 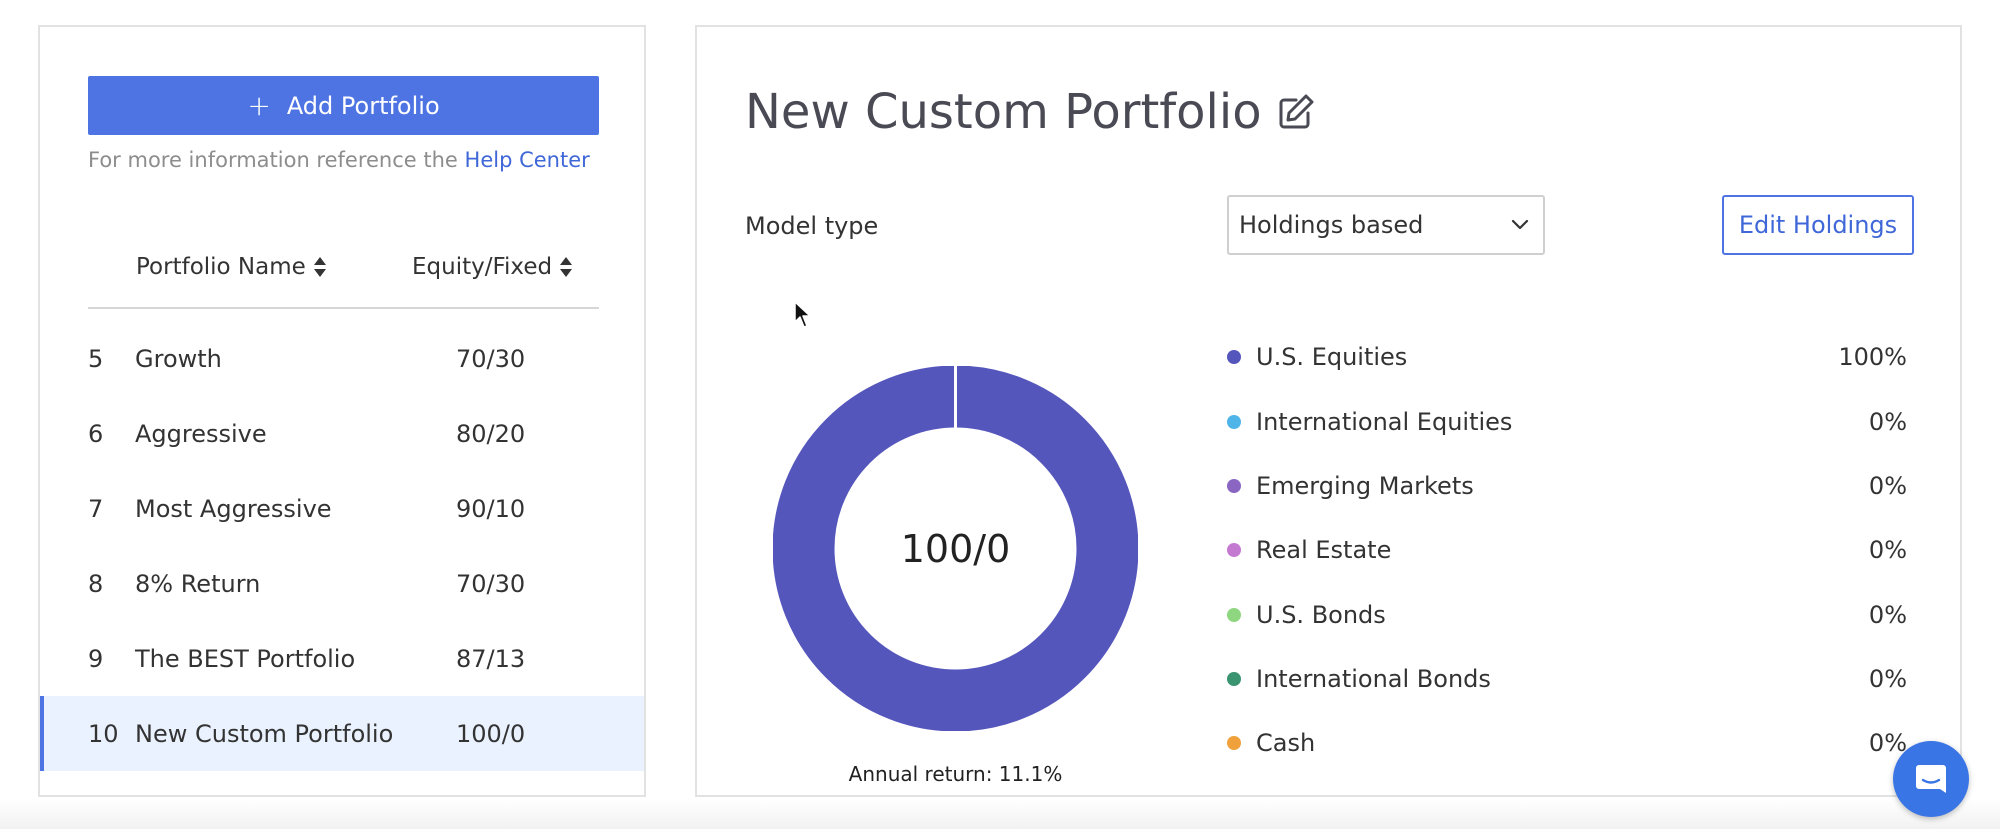 What do you see at coordinates (491, 733) in the screenshot?
I see `row-equity-fixed: 100/0` at bounding box center [491, 733].